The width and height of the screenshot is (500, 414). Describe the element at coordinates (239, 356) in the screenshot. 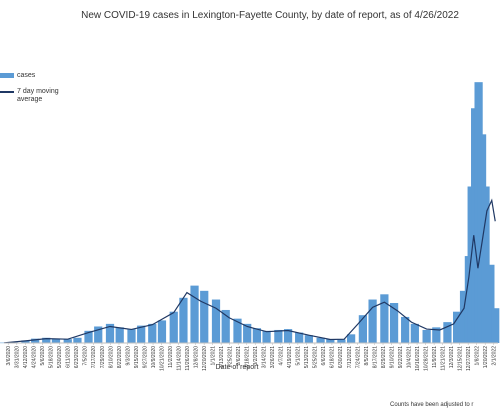

I see `x-tick-label: 2/6/2021` at that location.